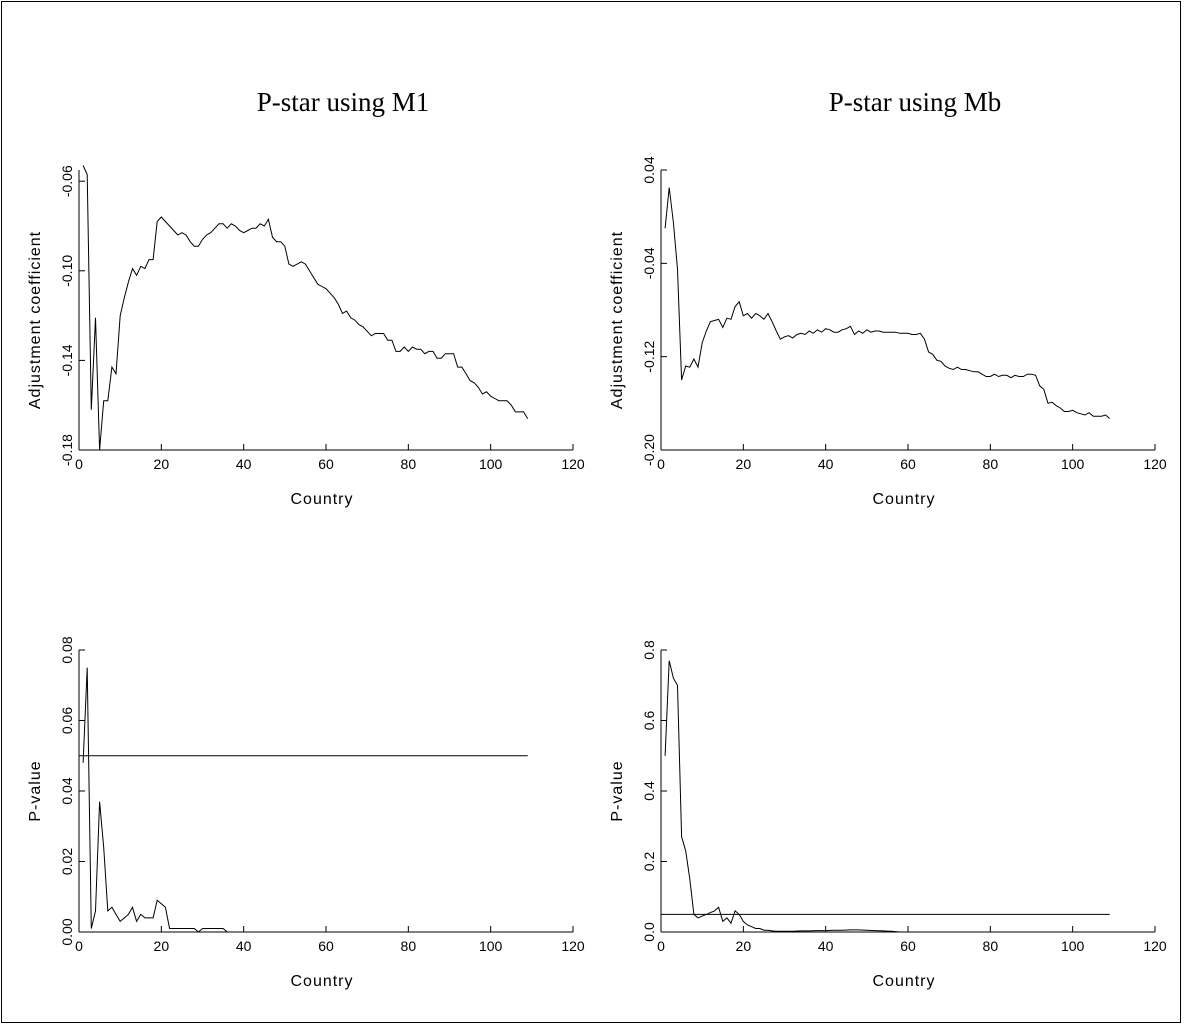 Image resolution: width=1184 pixels, height=1025 pixels. What do you see at coordinates (887, 303) in the screenshot?
I see `mb-adjustment-series-line` at bounding box center [887, 303].